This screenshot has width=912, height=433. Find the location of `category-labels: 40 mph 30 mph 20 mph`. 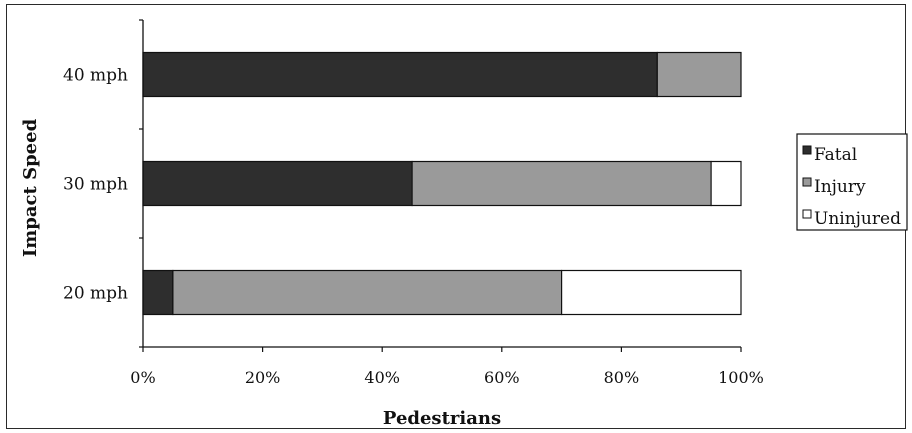

category-labels: 40 mph 30 mph 20 mph is located at coordinates (95, 185).